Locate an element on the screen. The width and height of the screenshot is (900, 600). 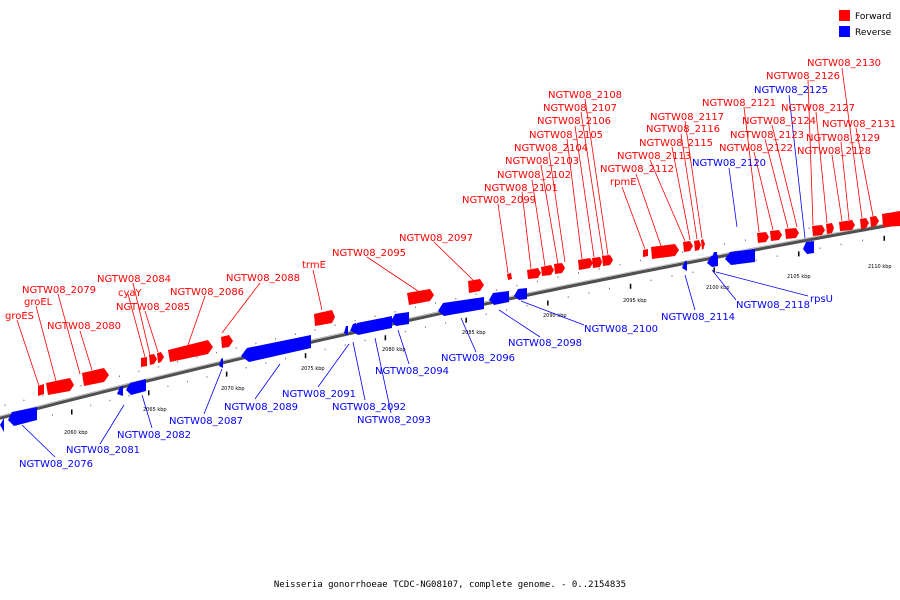
gene-label-NGTW08_2092: NGTW08_2092 is located at coordinates (369, 407).